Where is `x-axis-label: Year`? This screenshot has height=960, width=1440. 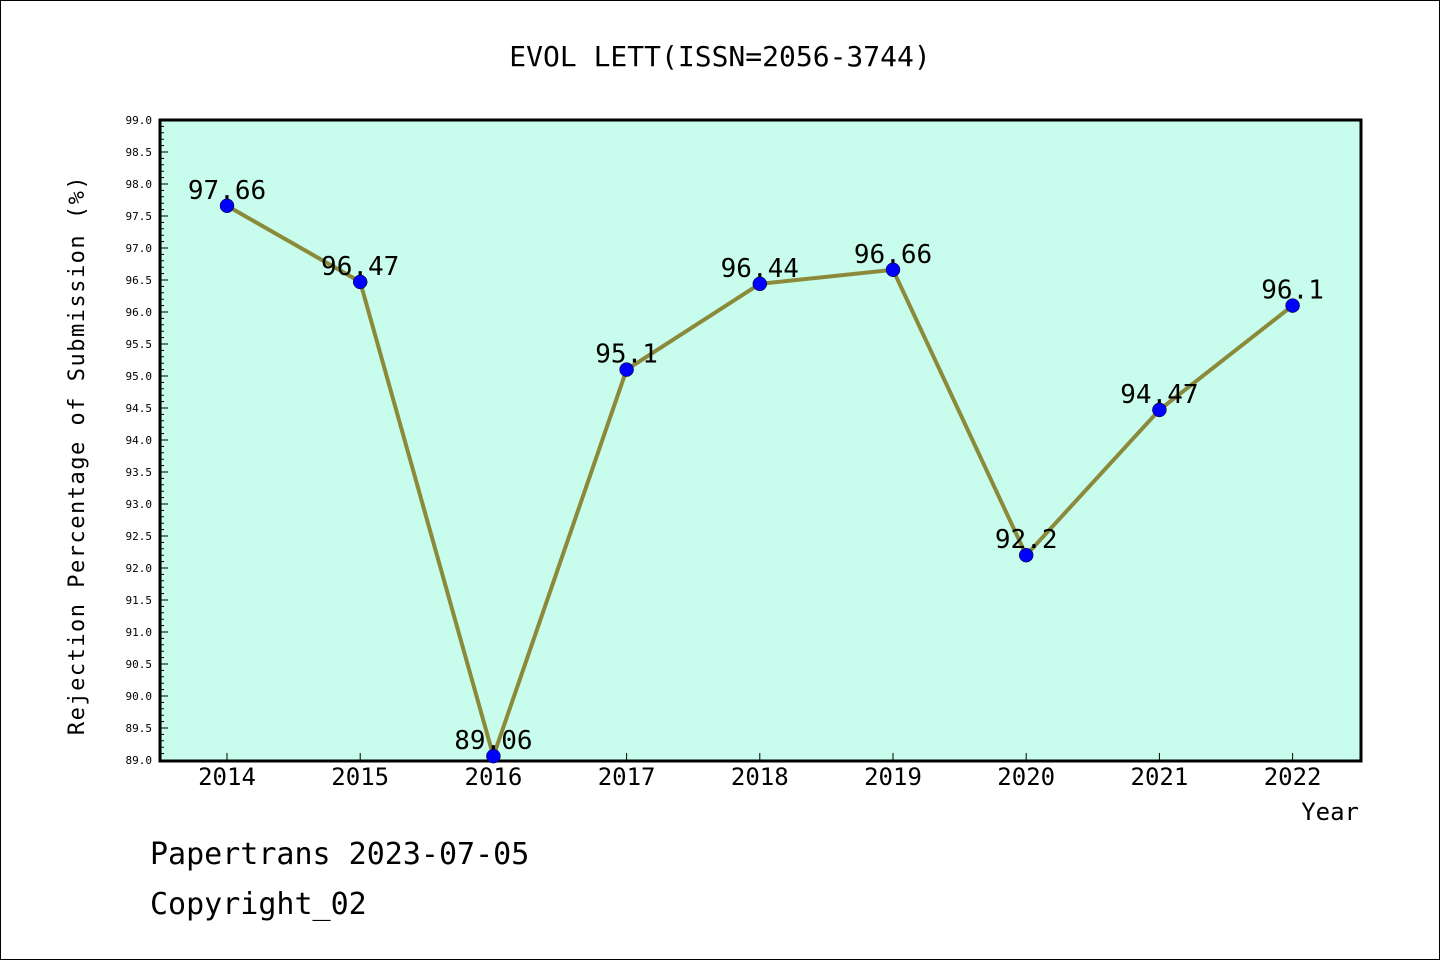 x-axis-label: Year is located at coordinates (1330, 812).